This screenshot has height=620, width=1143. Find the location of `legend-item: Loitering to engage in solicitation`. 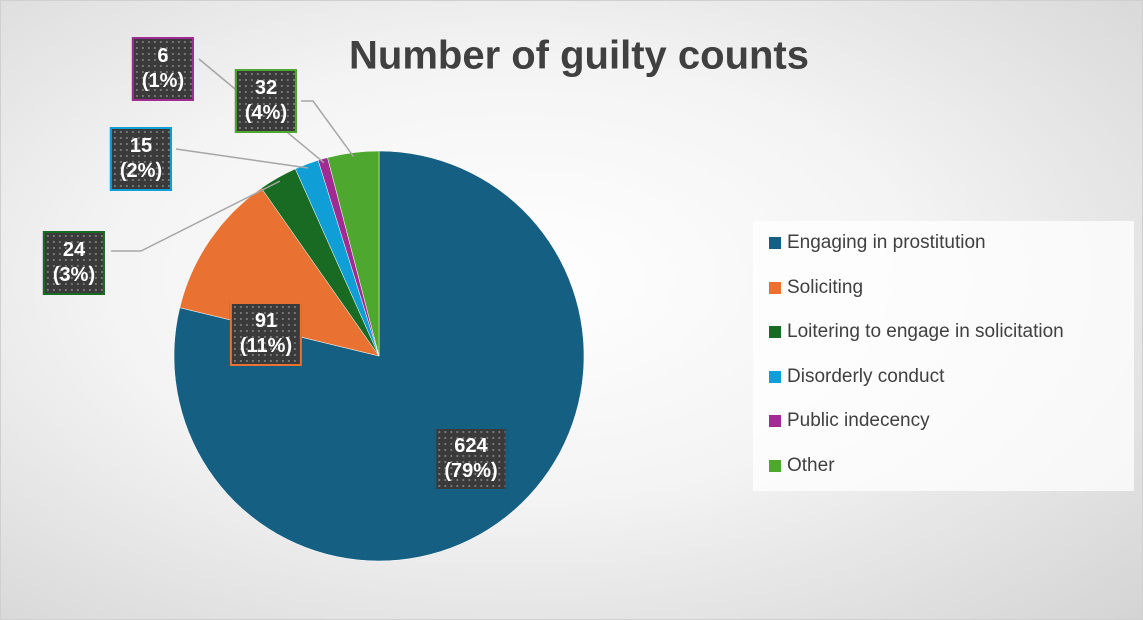

legend-item: Loitering to engage in solicitation is located at coordinates (916, 332).